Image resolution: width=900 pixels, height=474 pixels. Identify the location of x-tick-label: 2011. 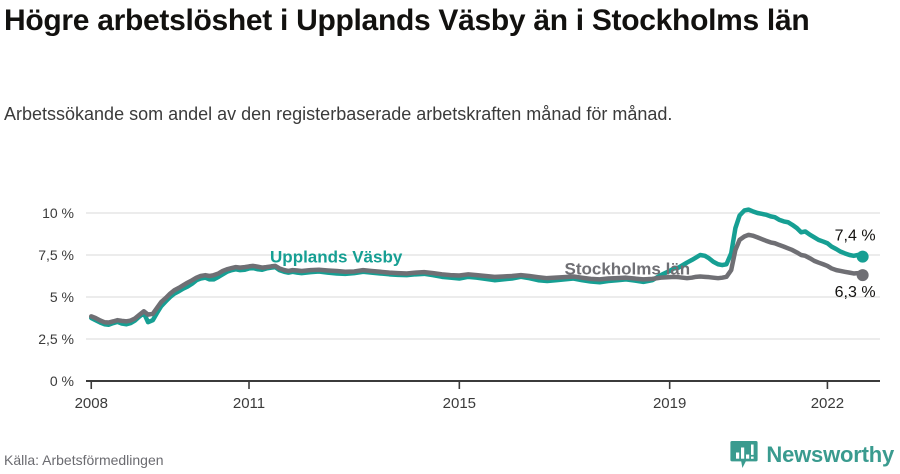
(249, 403).